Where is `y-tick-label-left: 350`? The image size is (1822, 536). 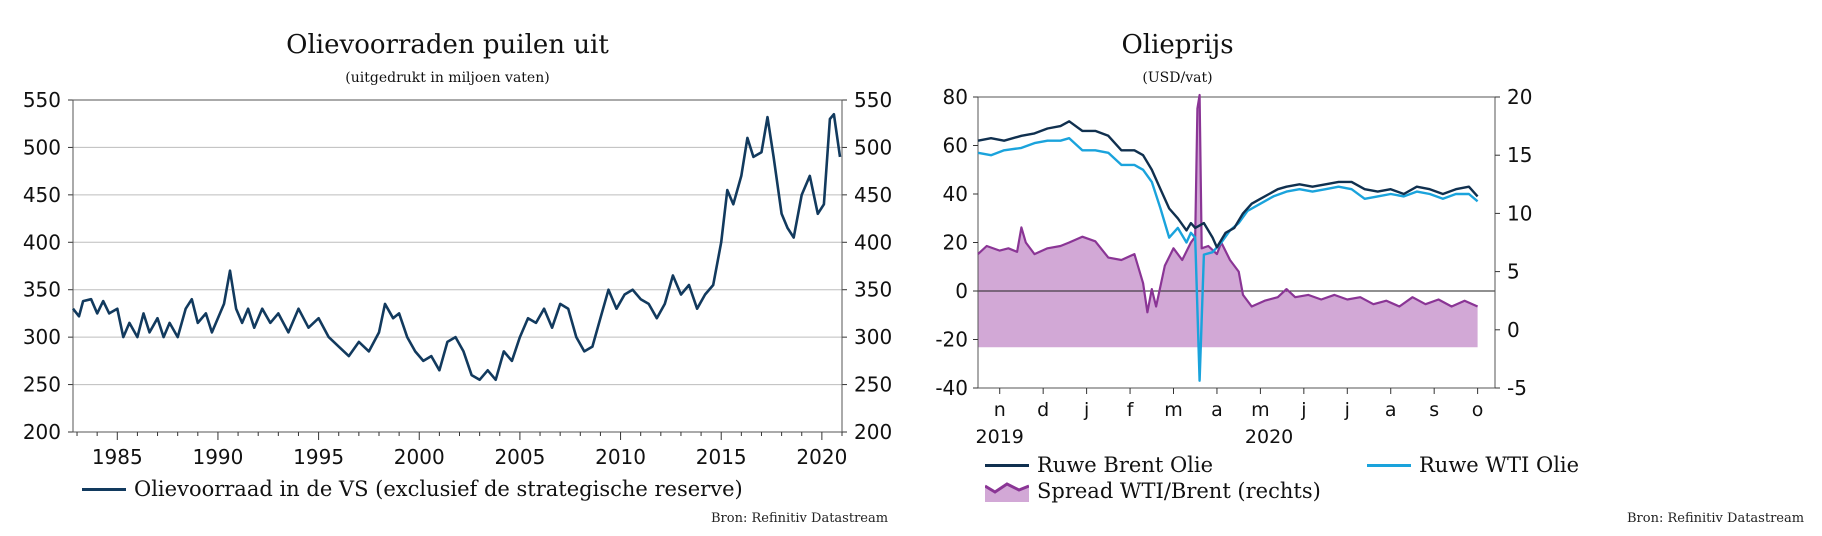 y-tick-label-left: 350 is located at coordinates (42, 290).